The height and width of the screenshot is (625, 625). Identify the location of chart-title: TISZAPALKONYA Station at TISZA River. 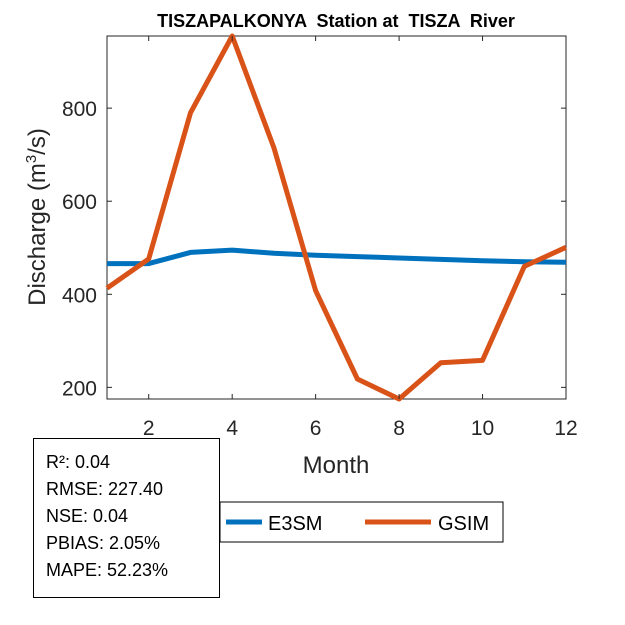
(336, 21).